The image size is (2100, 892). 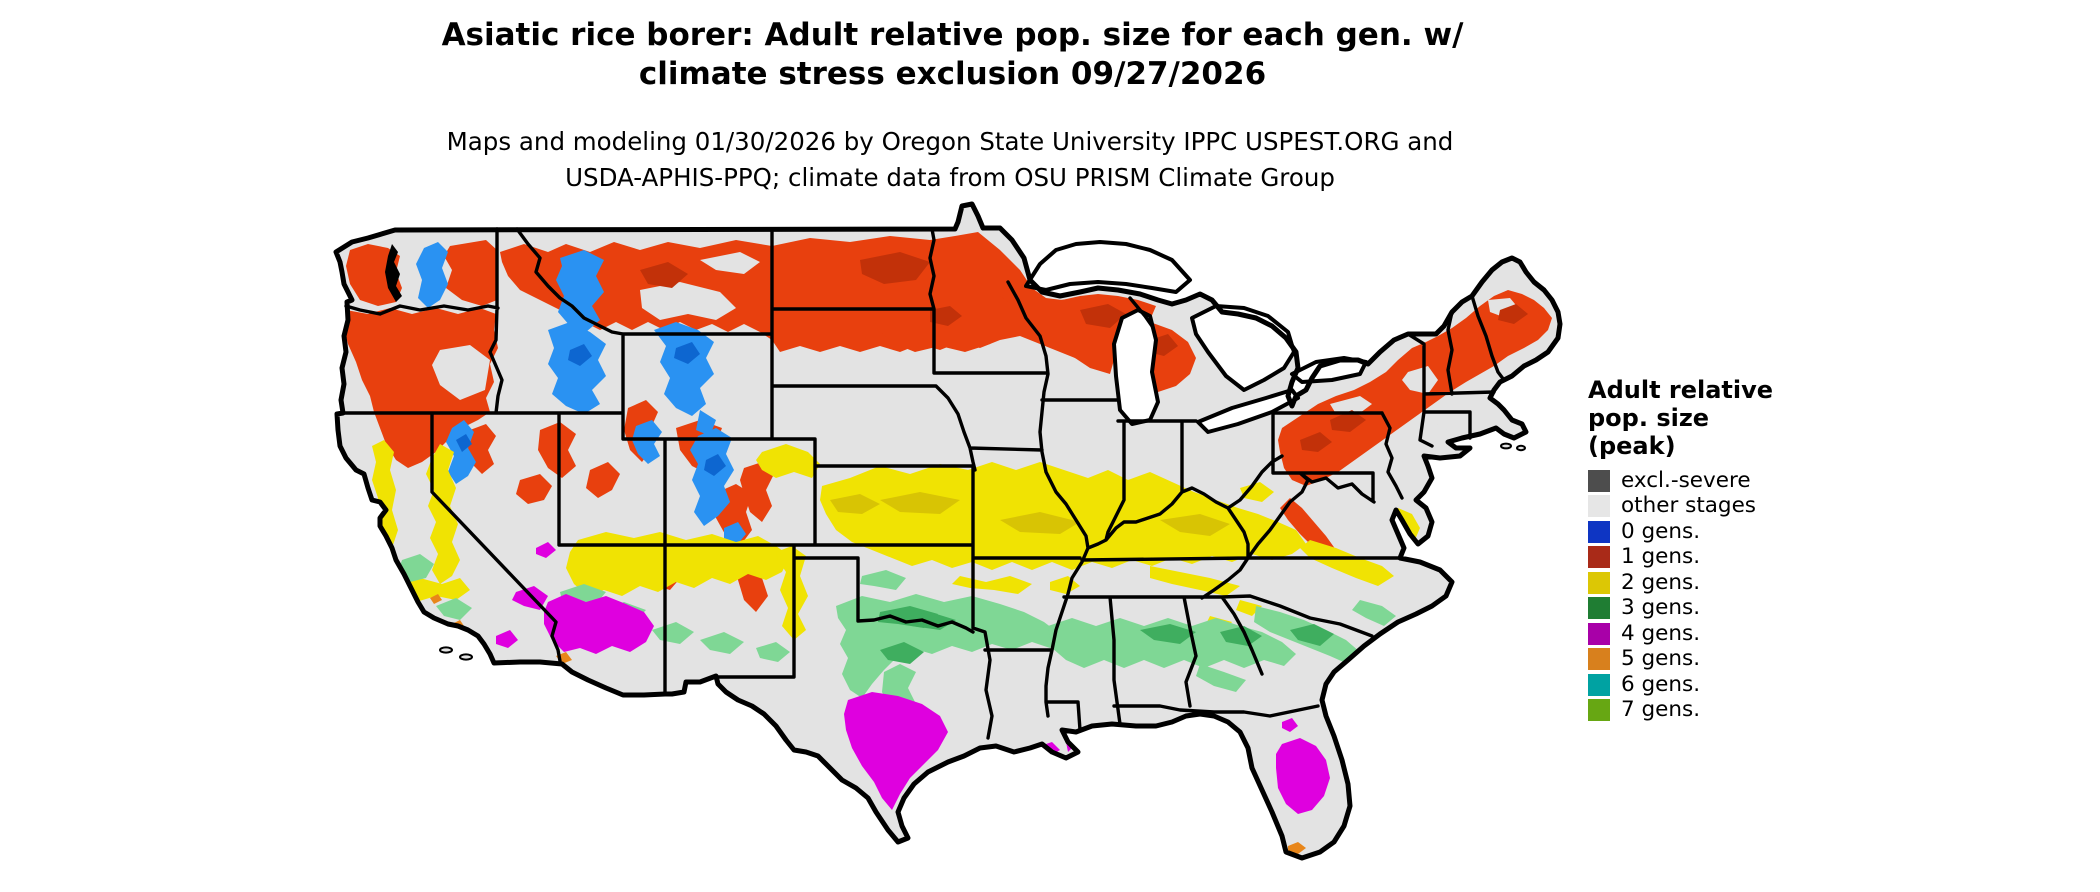 What do you see at coordinates (1661, 582) in the screenshot?
I see `legend-item-label: 2 gens.` at bounding box center [1661, 582].